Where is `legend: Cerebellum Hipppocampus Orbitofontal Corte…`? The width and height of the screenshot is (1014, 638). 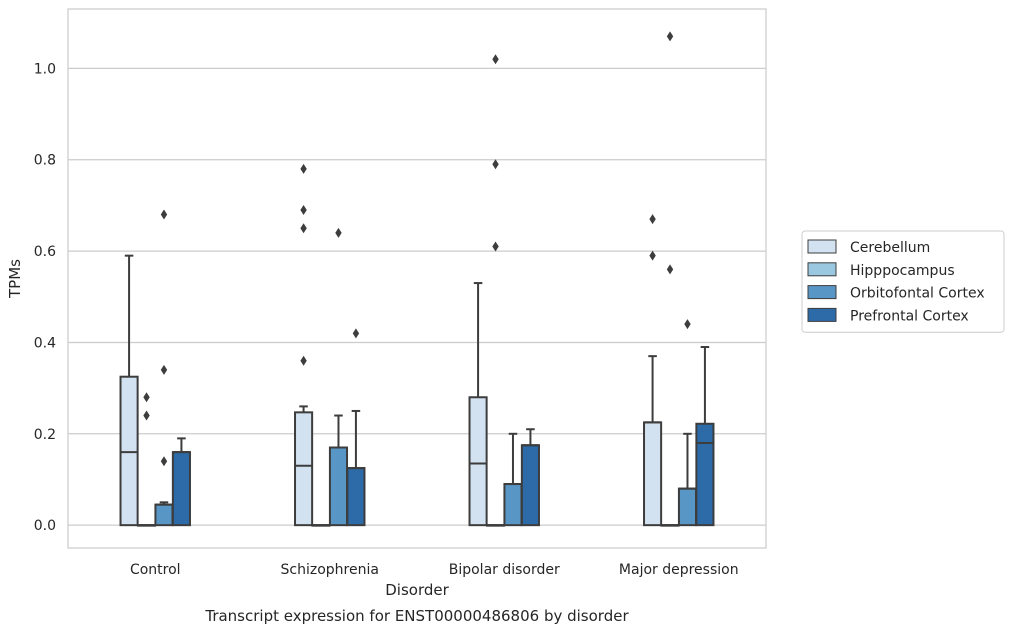
legend: Cerebellum Hipppocampus Orbitofontal Corte… is located at coordinates (903, 281).